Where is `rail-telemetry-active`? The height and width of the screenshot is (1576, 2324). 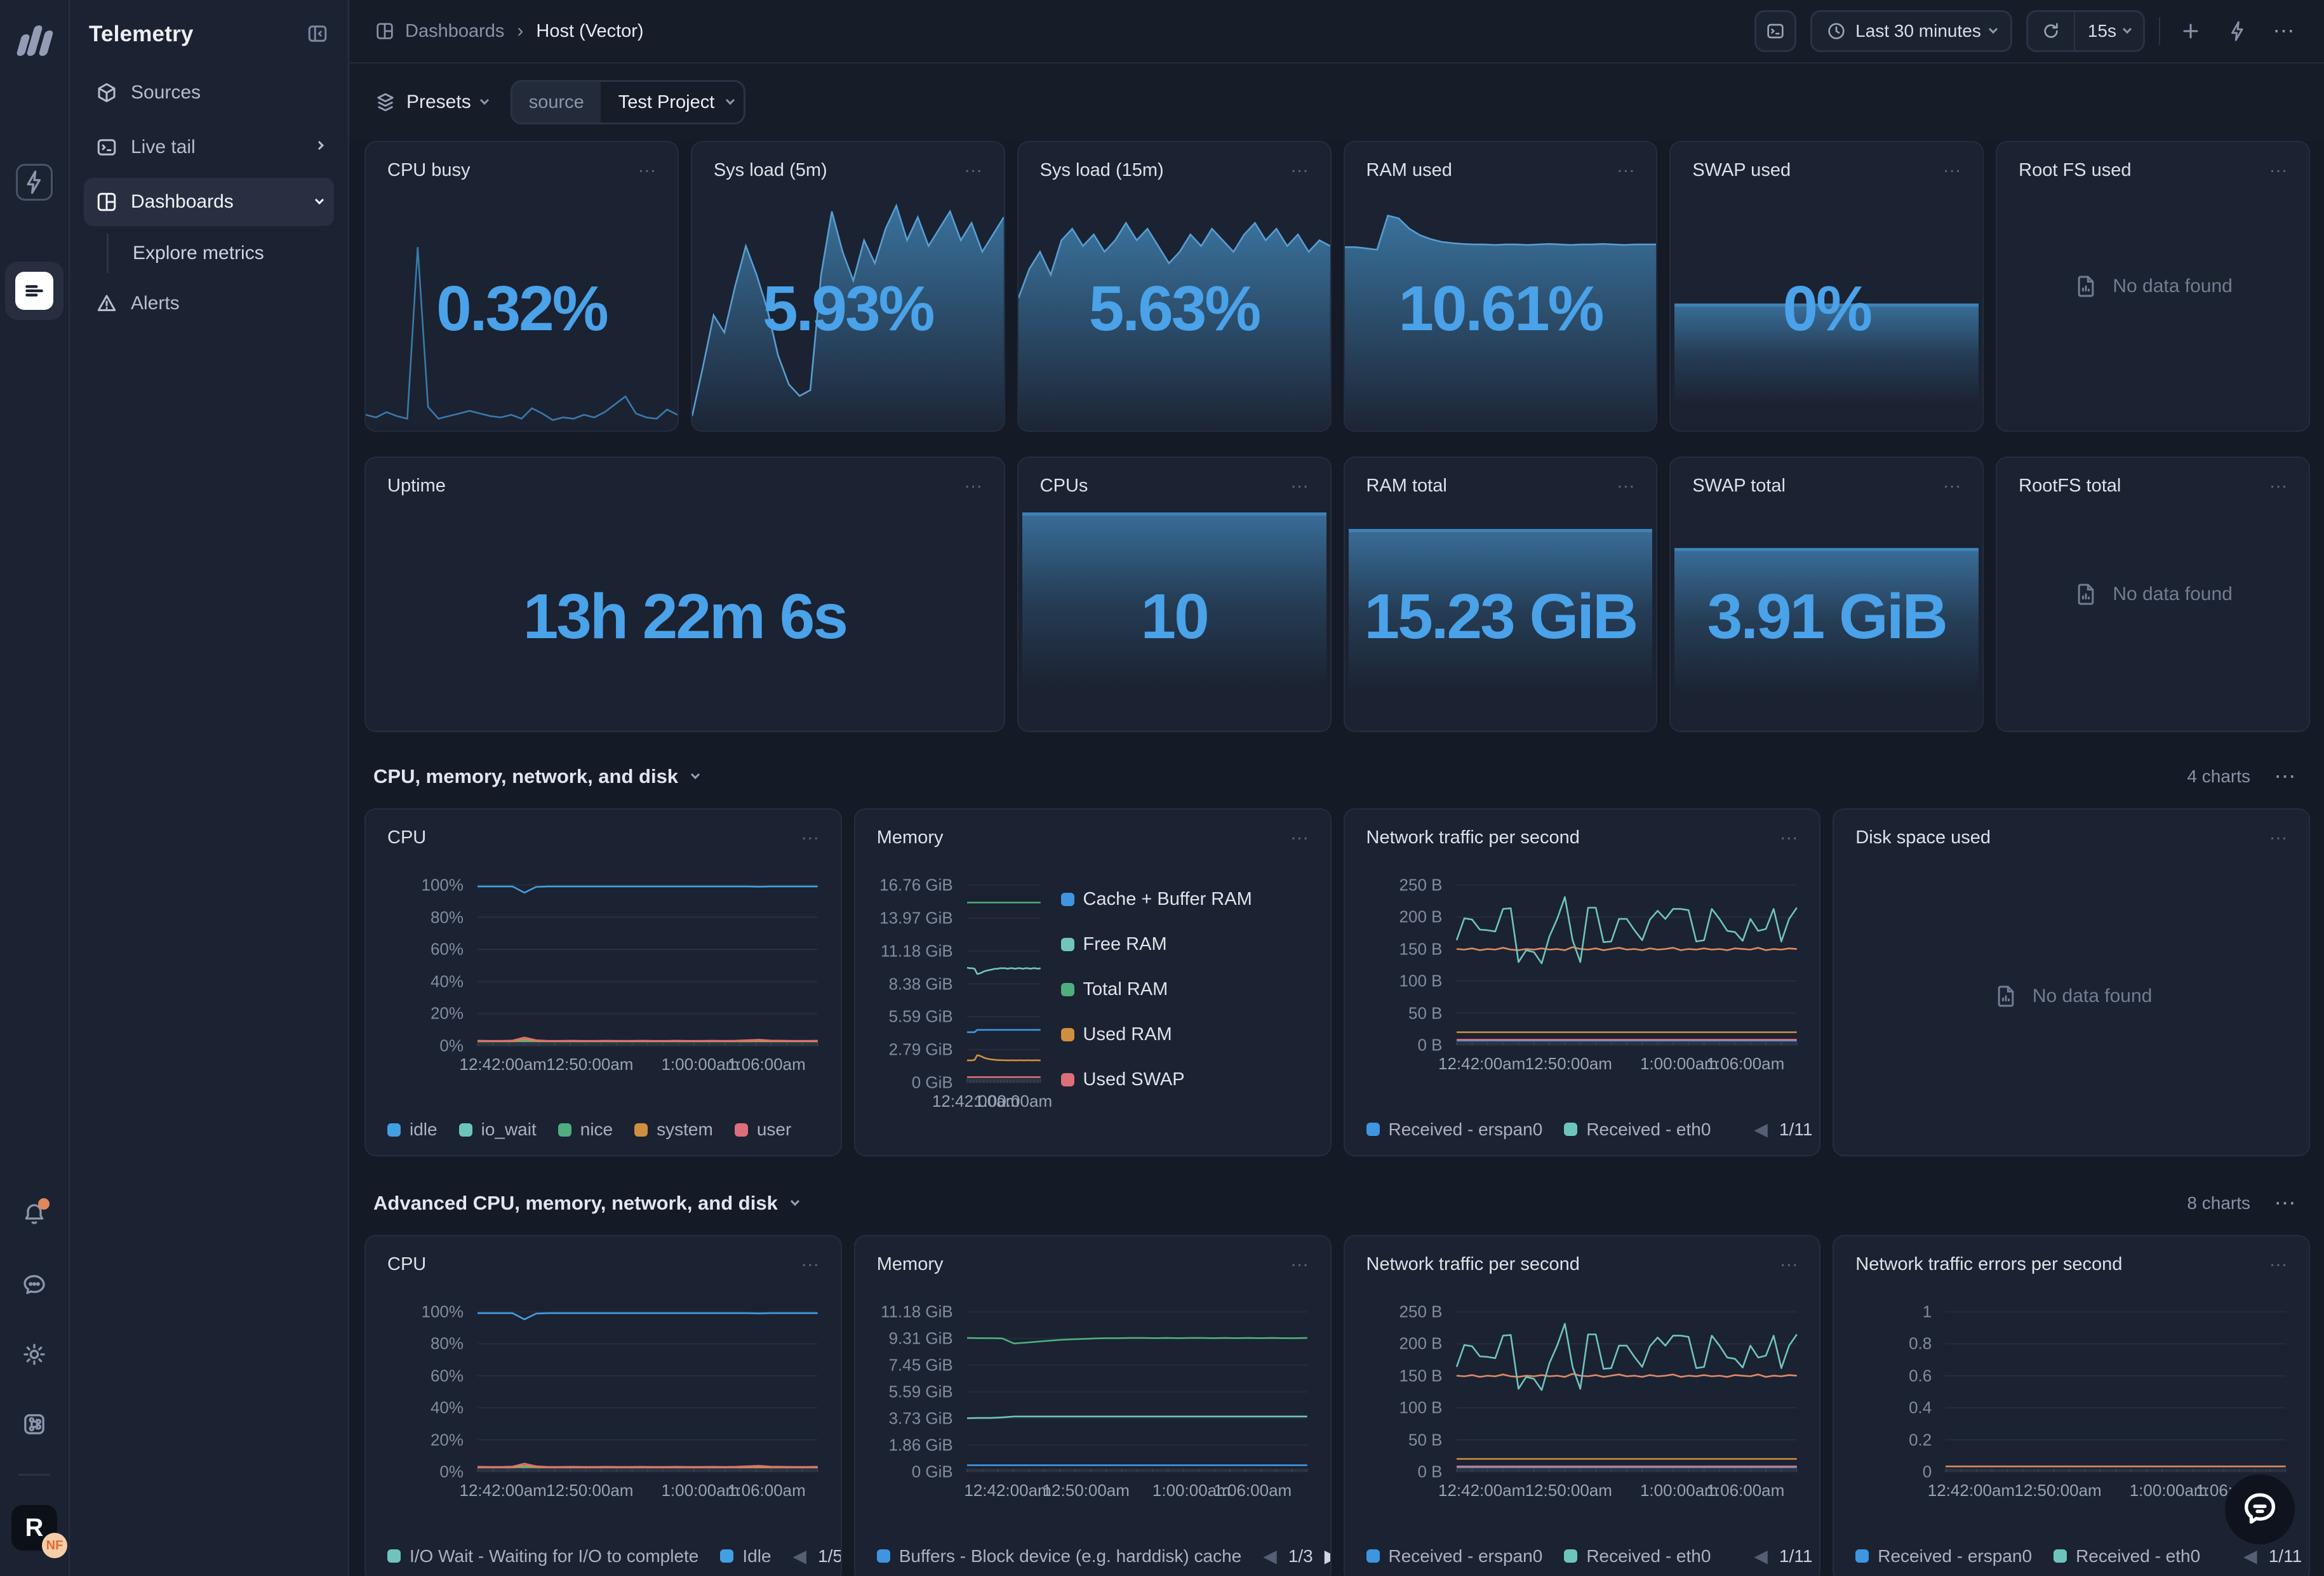 rail-telemetry-active is located at coordinates (34, 291).